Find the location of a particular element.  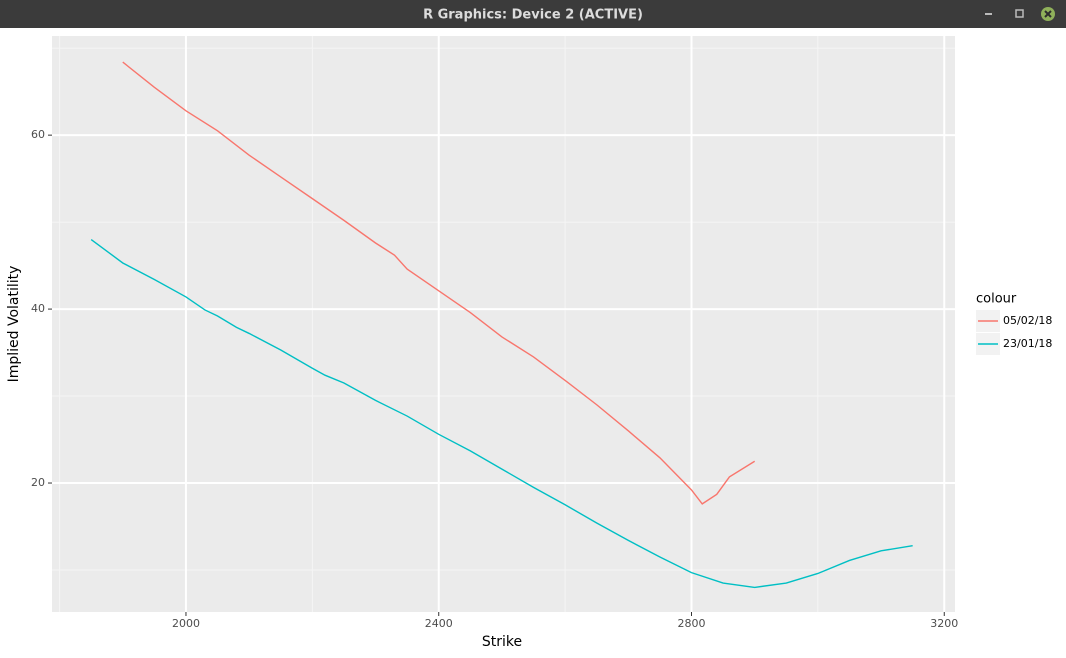

legend: colour 05/02/18 23/01/18 is located at coordinates (1014, 323).